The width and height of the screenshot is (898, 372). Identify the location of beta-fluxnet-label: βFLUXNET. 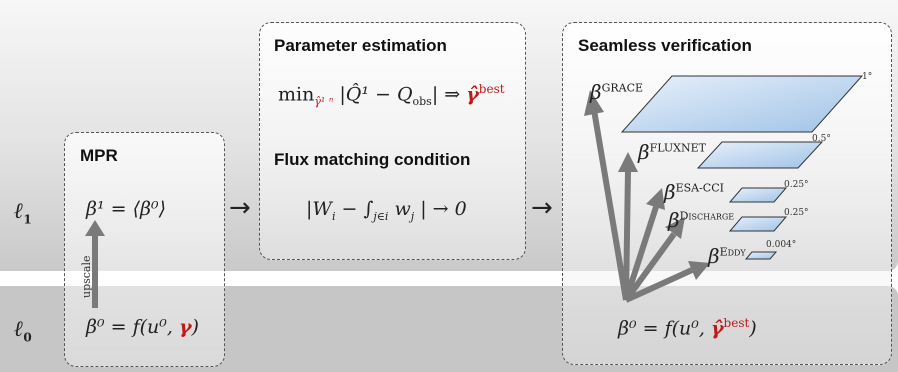
(672, 152).